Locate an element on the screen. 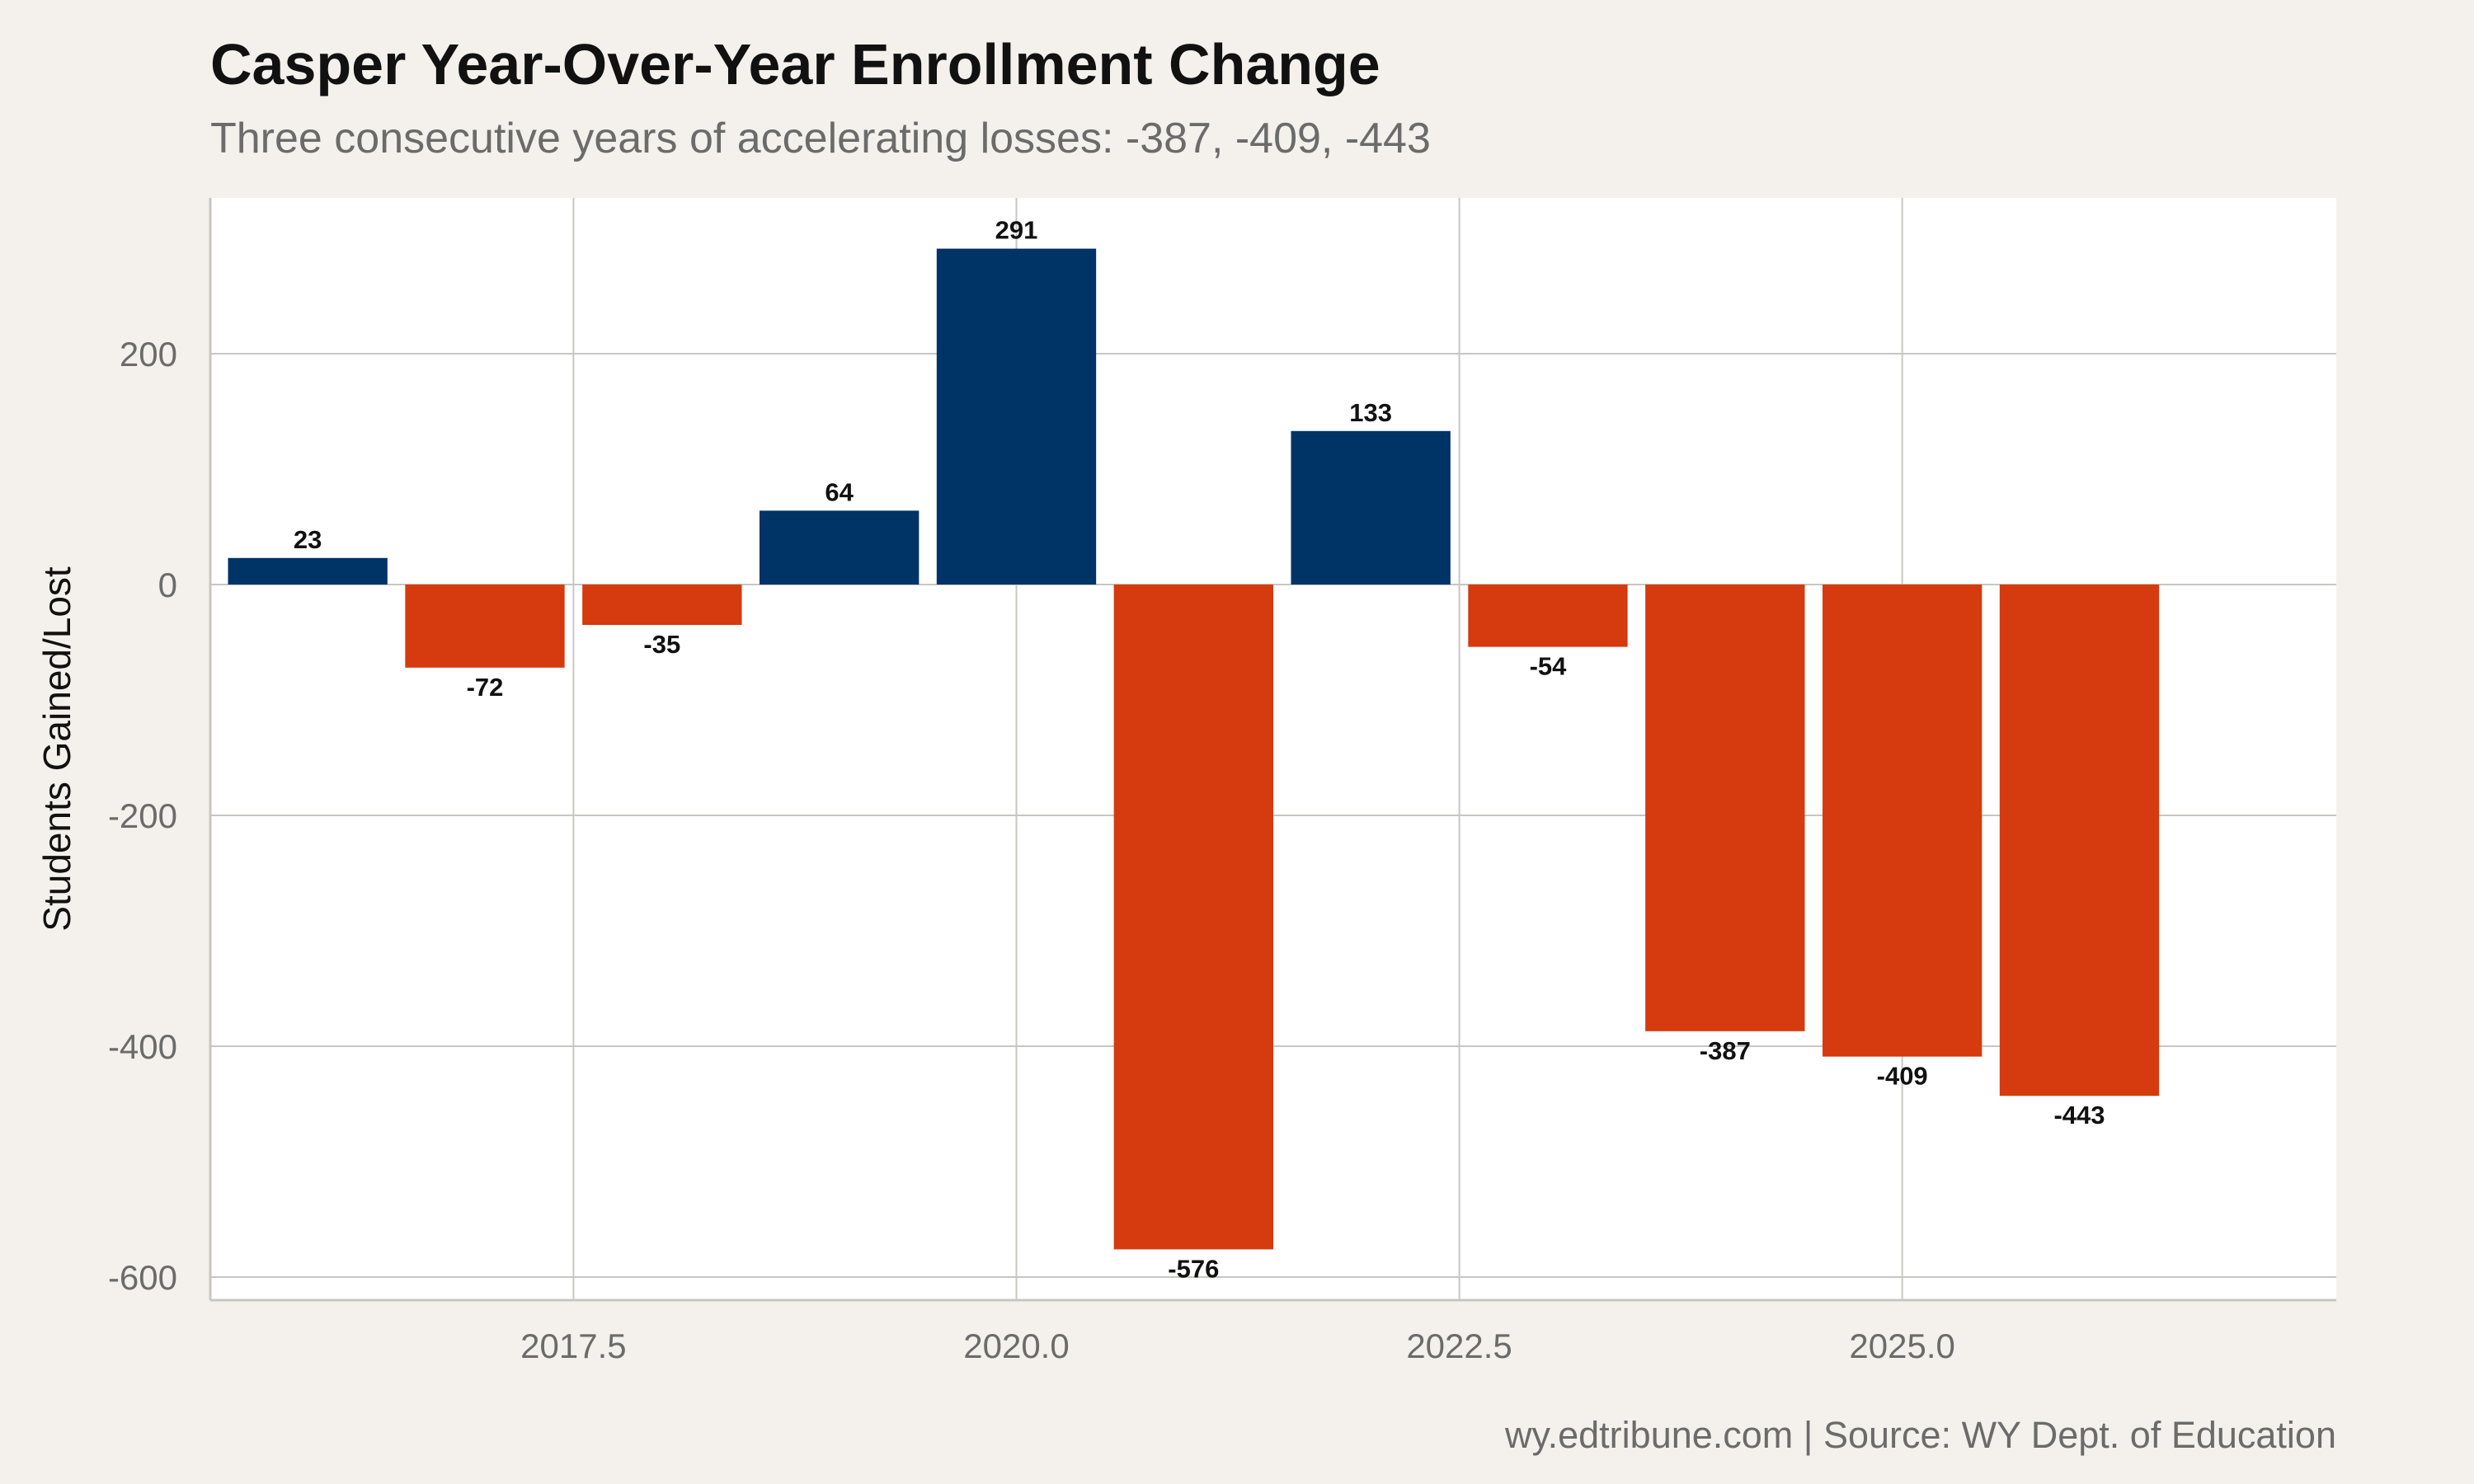 Image resolution: width=2474 pixels, height=1484 pixels. bar-value-label: -54 is located at coordinates (1549, 666).